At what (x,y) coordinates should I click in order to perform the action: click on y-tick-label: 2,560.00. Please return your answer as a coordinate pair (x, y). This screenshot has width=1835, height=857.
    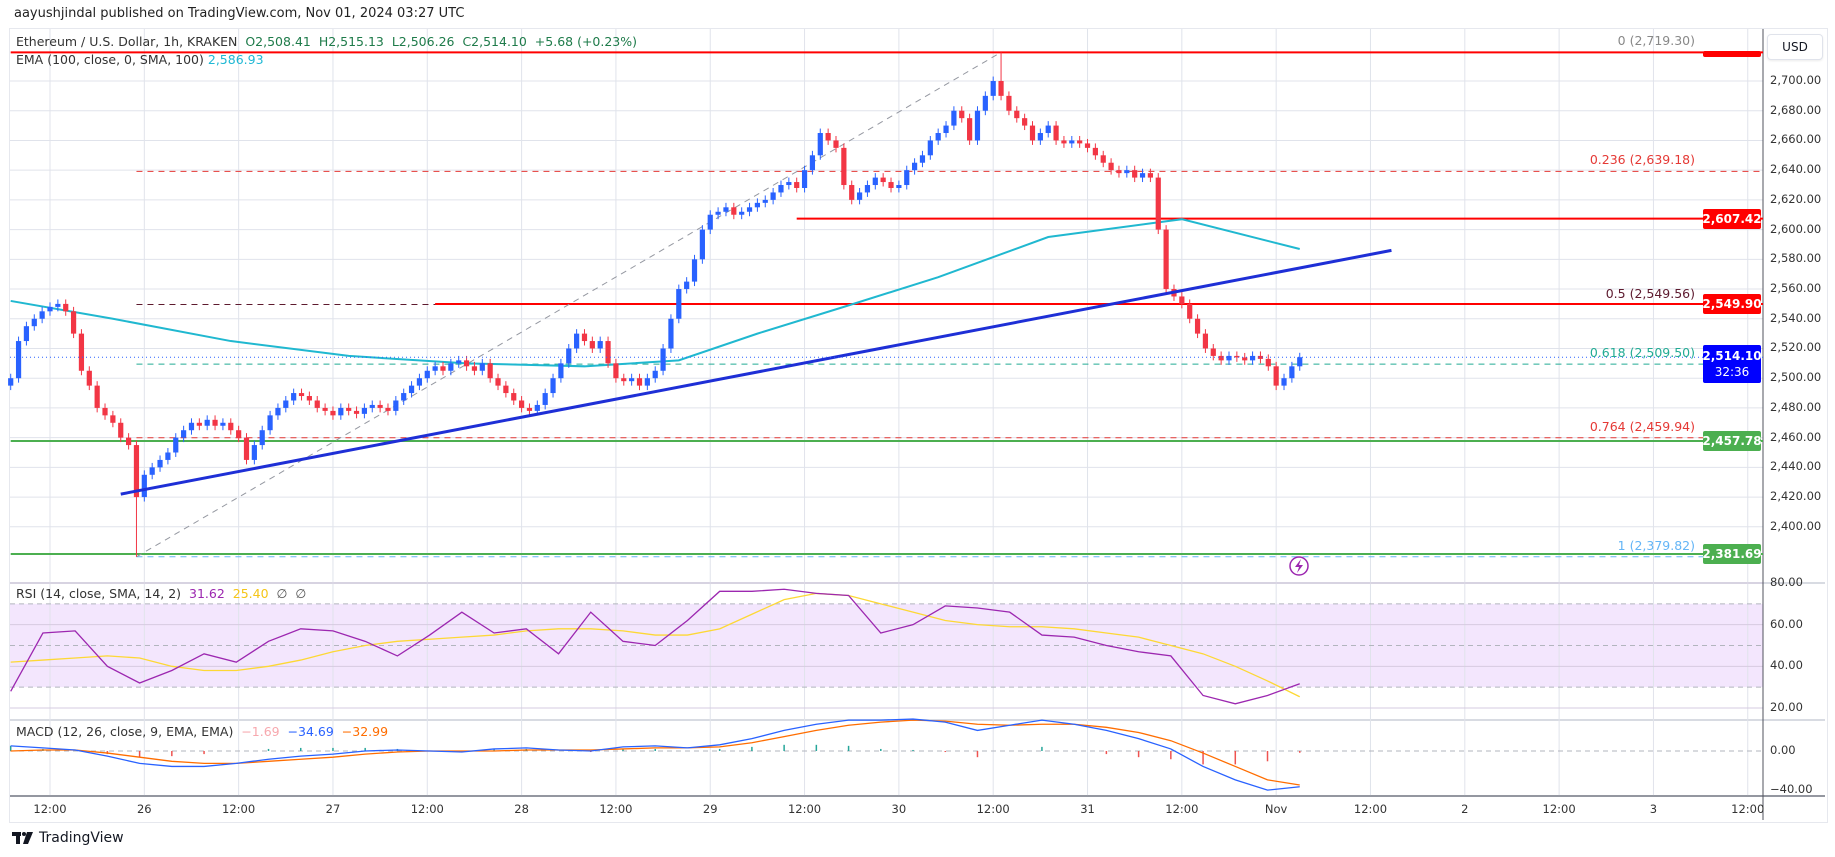
    Looking at the image, I should click on (1796, 288).